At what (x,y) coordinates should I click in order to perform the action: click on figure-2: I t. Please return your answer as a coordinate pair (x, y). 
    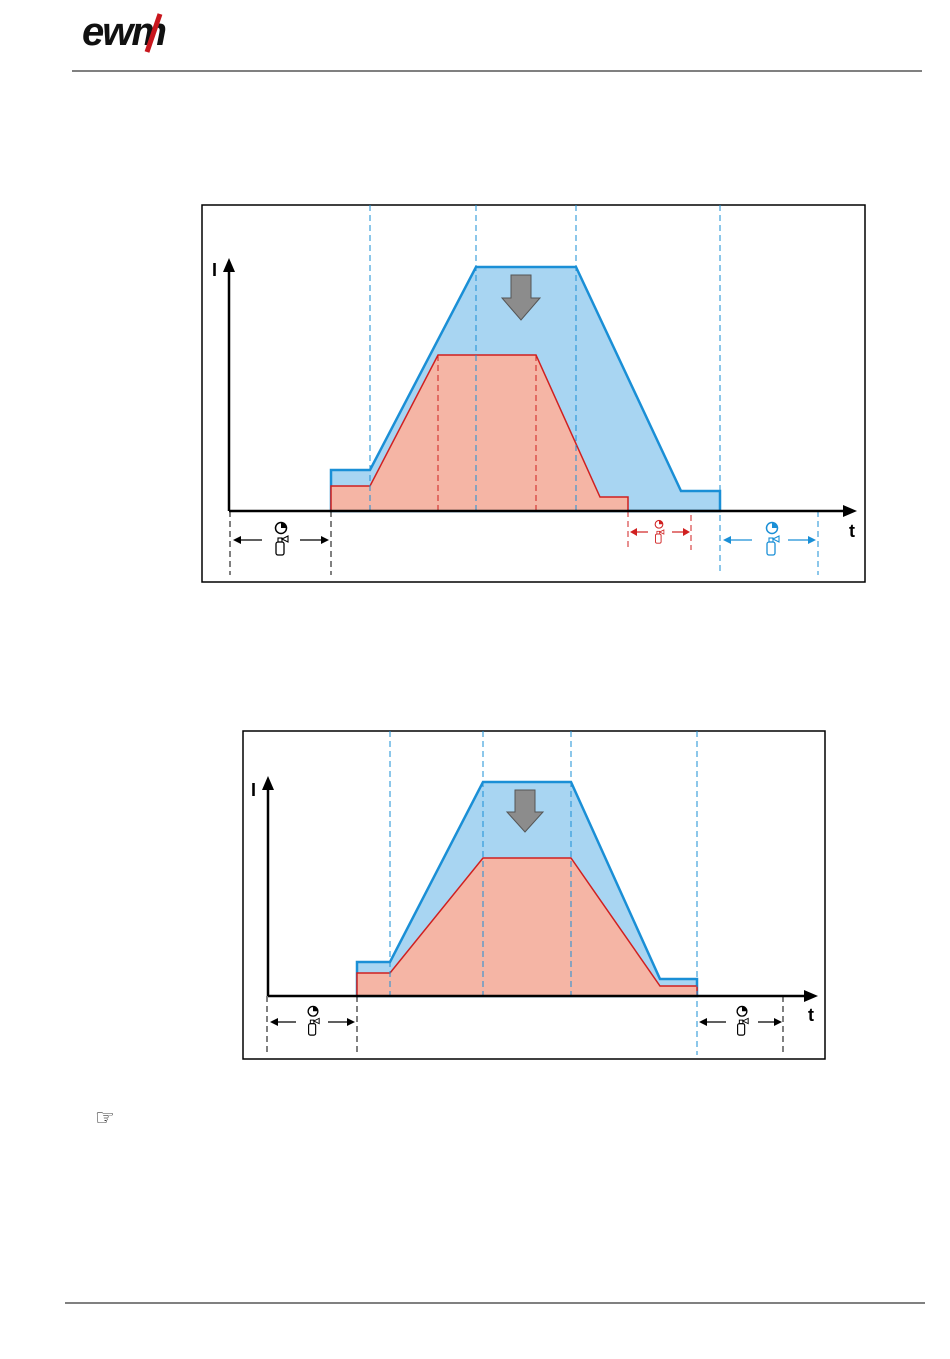
    Looking at the image, I should click on (534, 895).